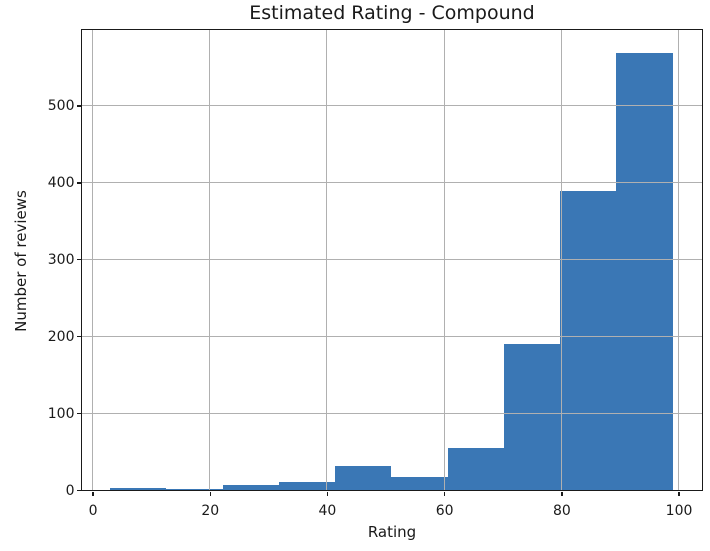 The width and height of the screenshot is (710, 551). Describe the element at coordinates (444, 511) in the screenshot. I see `x-tick-label: 60` at that location.